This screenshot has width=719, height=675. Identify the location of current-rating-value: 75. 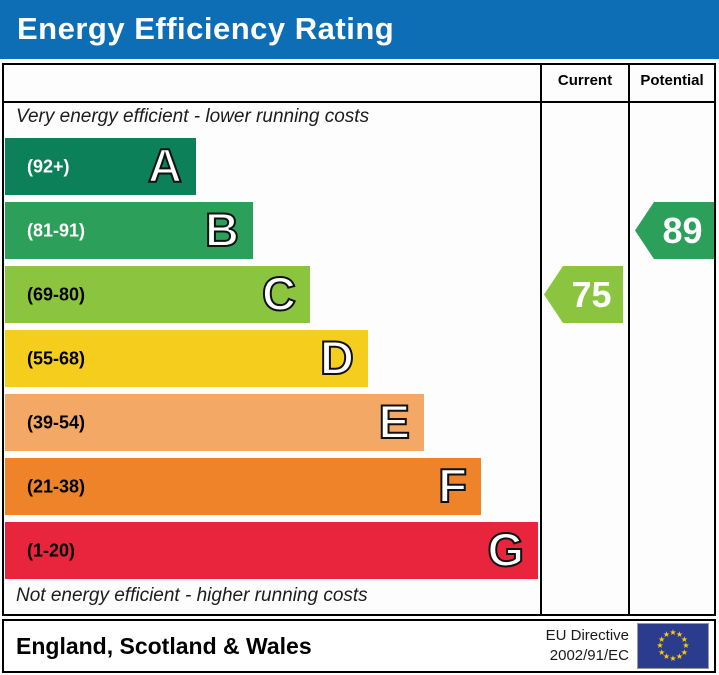
(591, 294).